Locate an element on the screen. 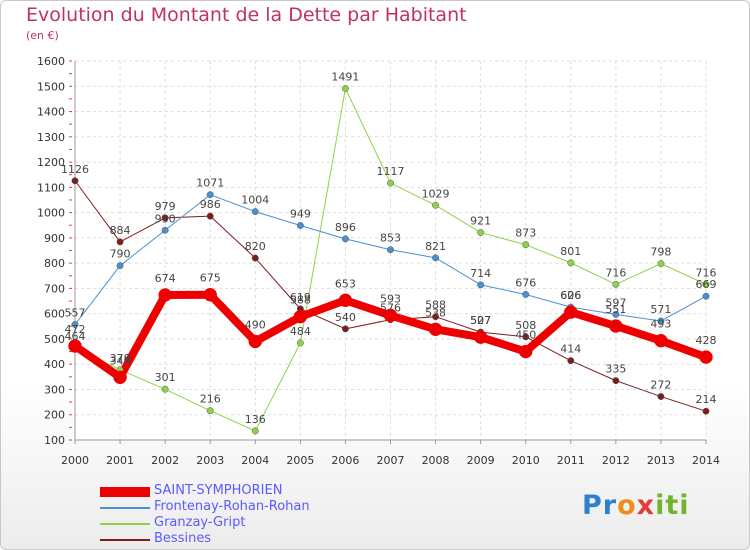  y-tick-label: 900 is located at coordinates (54, 238).